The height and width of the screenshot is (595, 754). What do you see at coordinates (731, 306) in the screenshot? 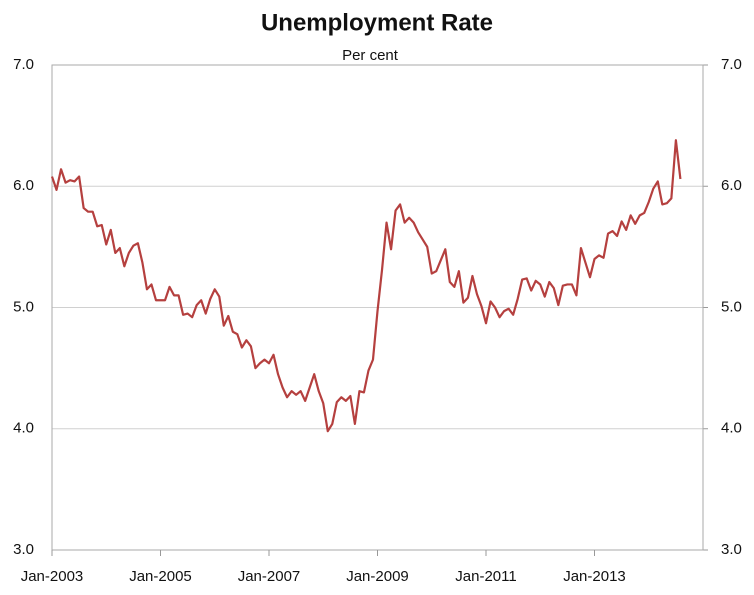
I see `y2-tick-label: 5.0` at bounding box center [731, 306].